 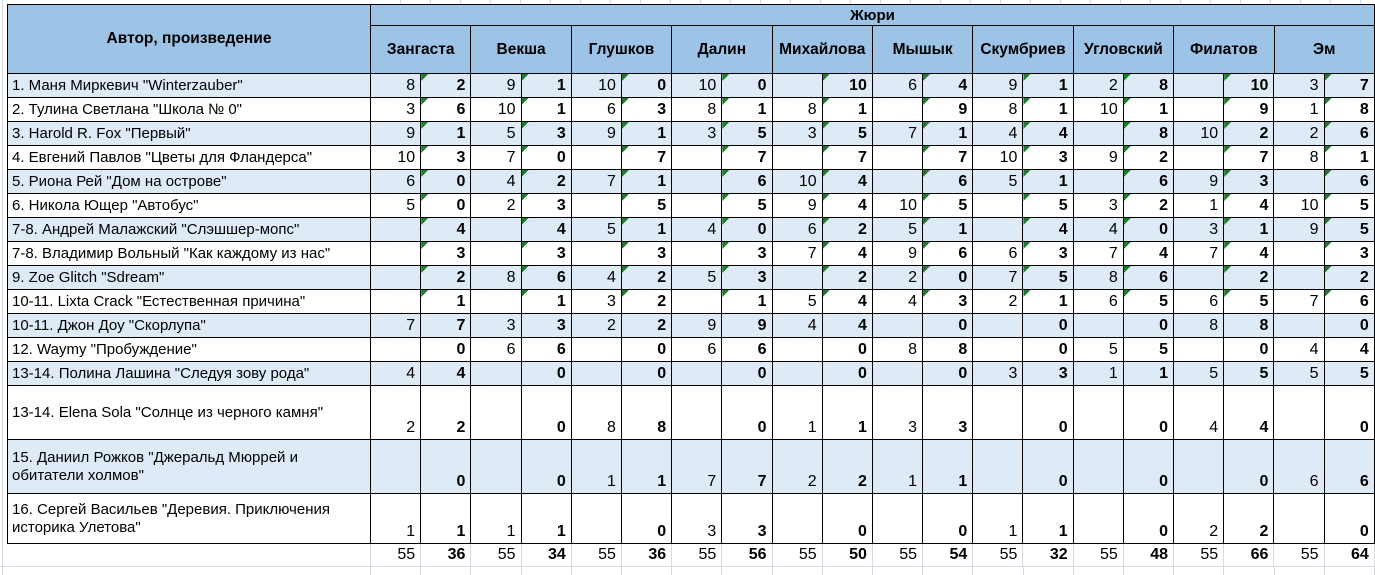 What do you see at coordinates (722, 50) in the screenshot?
I see `jury-name-cell: Далин` at bounding box center [722, 50].